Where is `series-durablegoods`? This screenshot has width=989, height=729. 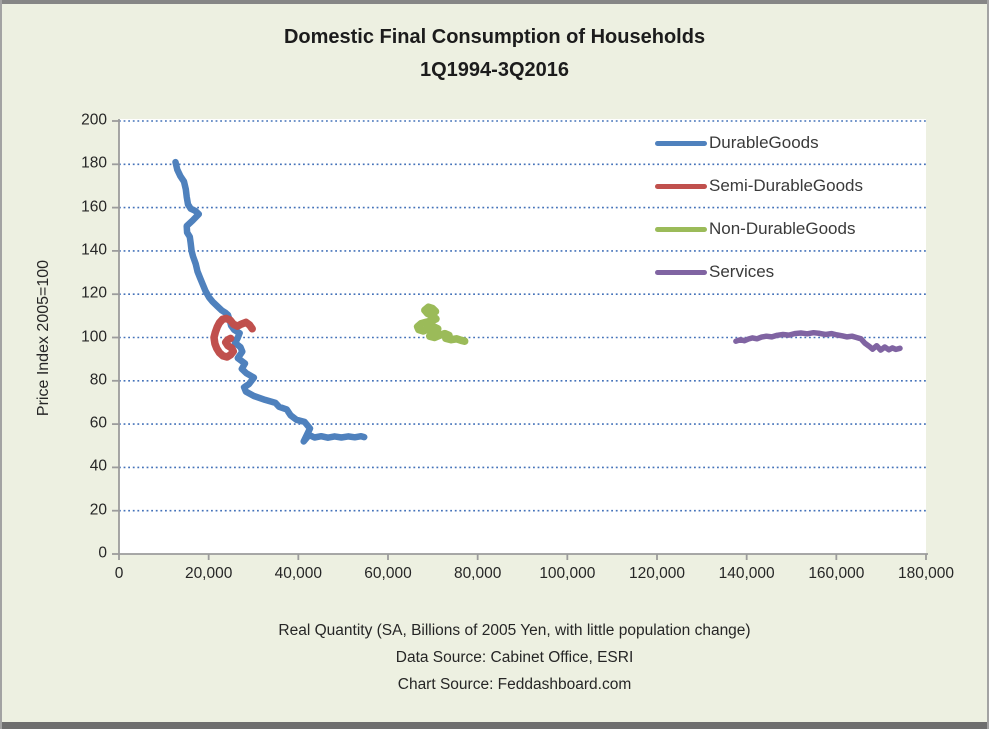
series-durablegoods is located at coordinates (270, 301).